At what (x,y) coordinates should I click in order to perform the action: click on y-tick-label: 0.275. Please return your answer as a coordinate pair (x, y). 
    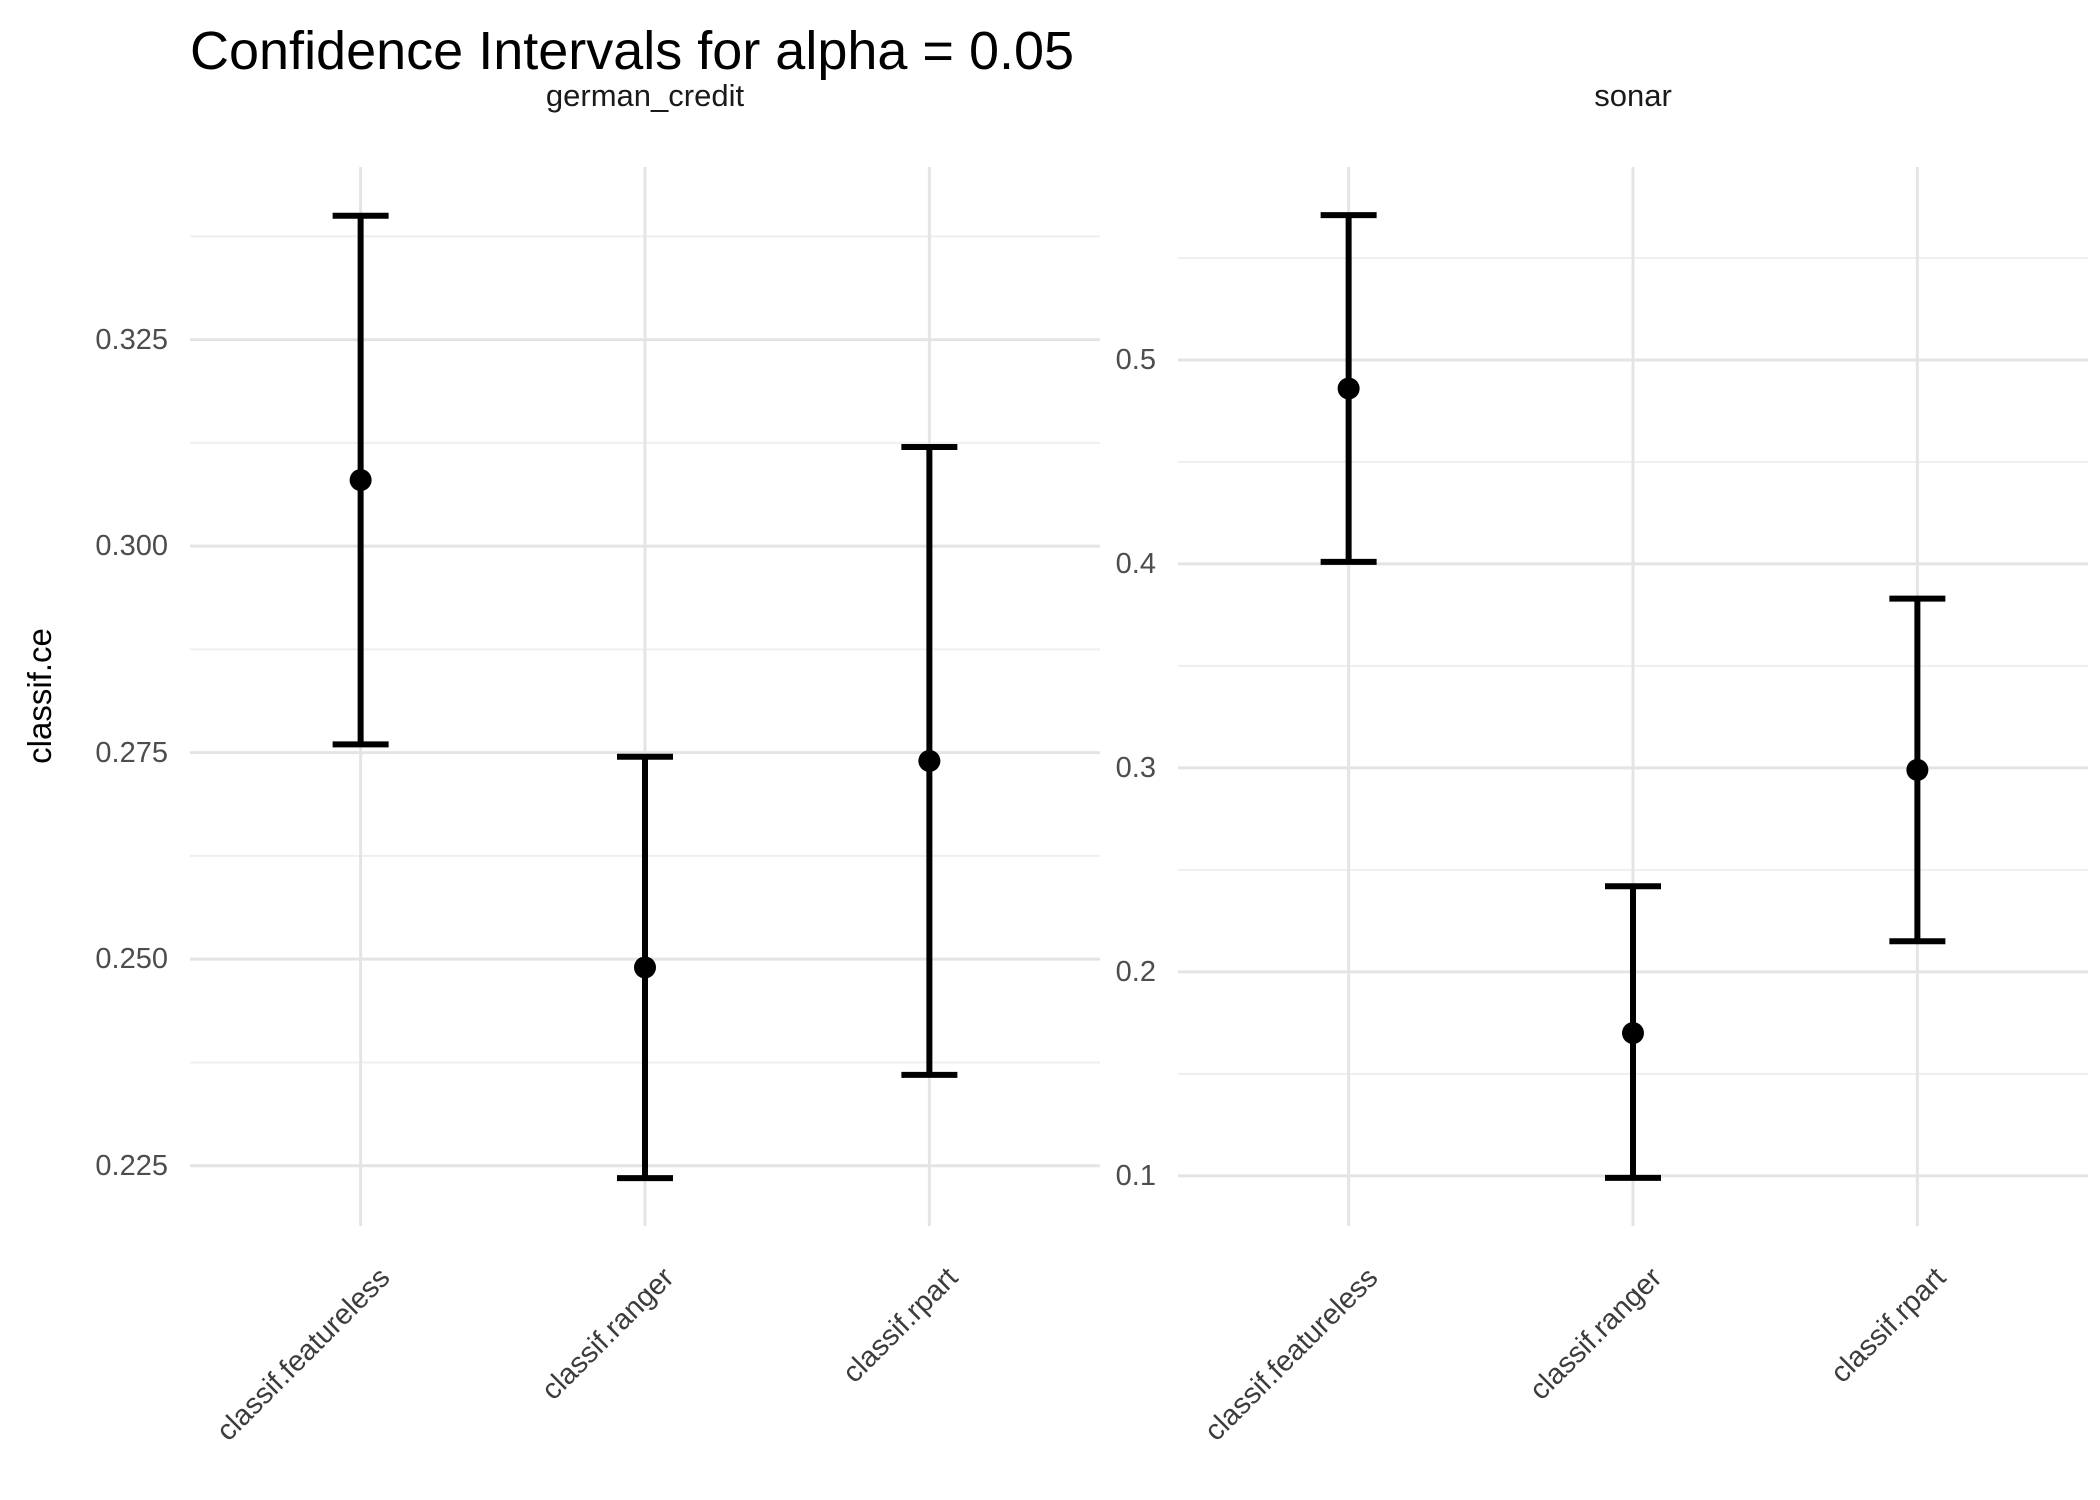
    Looking at the image, I should click on (131, 752).